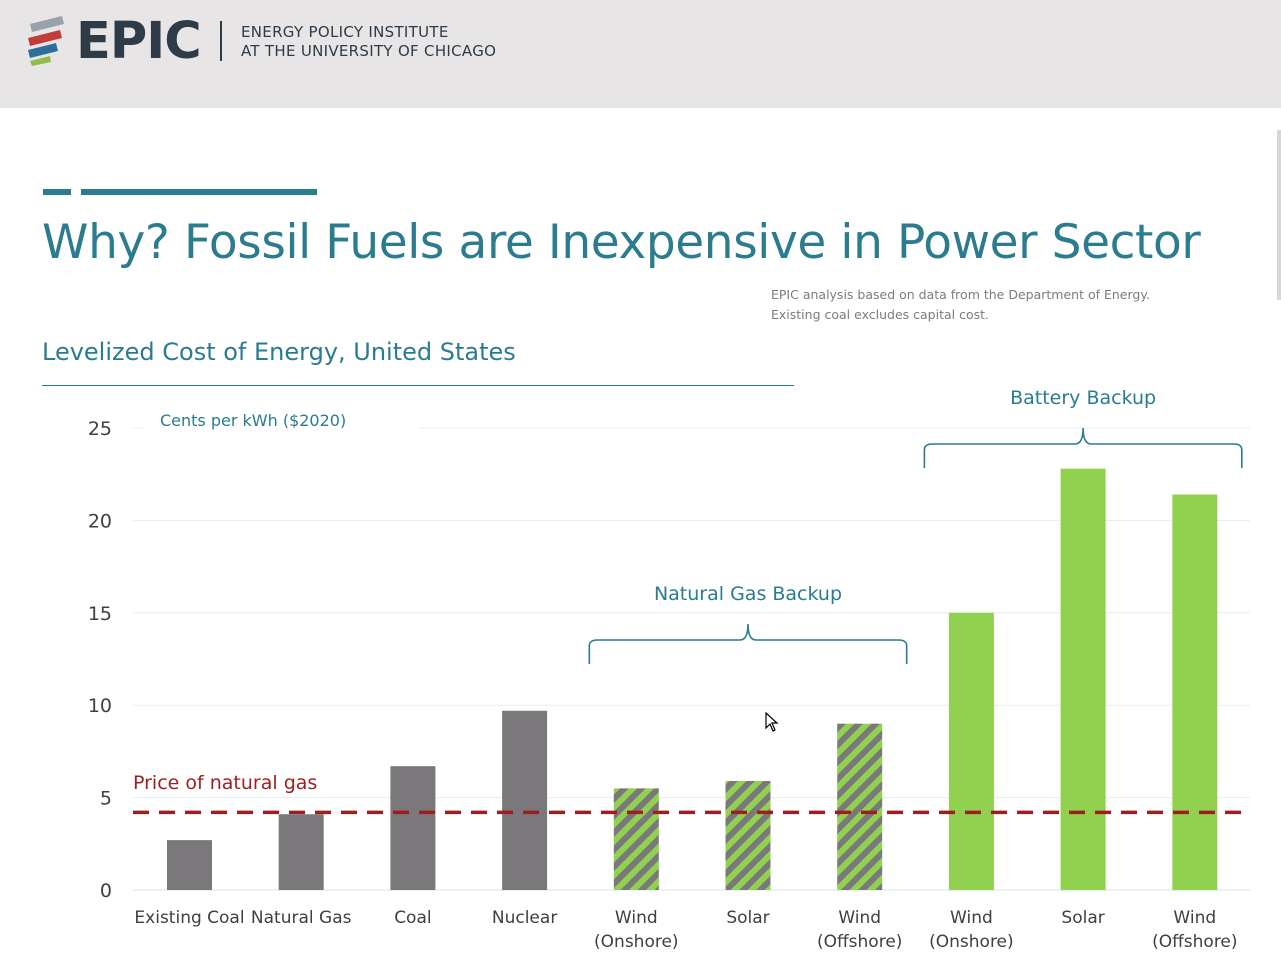 The width and height of the screenshot is (1281, 961). Describe the element at coordinates (100, 706) in the screenshot. I see `y-tick-label: 10` at that location.